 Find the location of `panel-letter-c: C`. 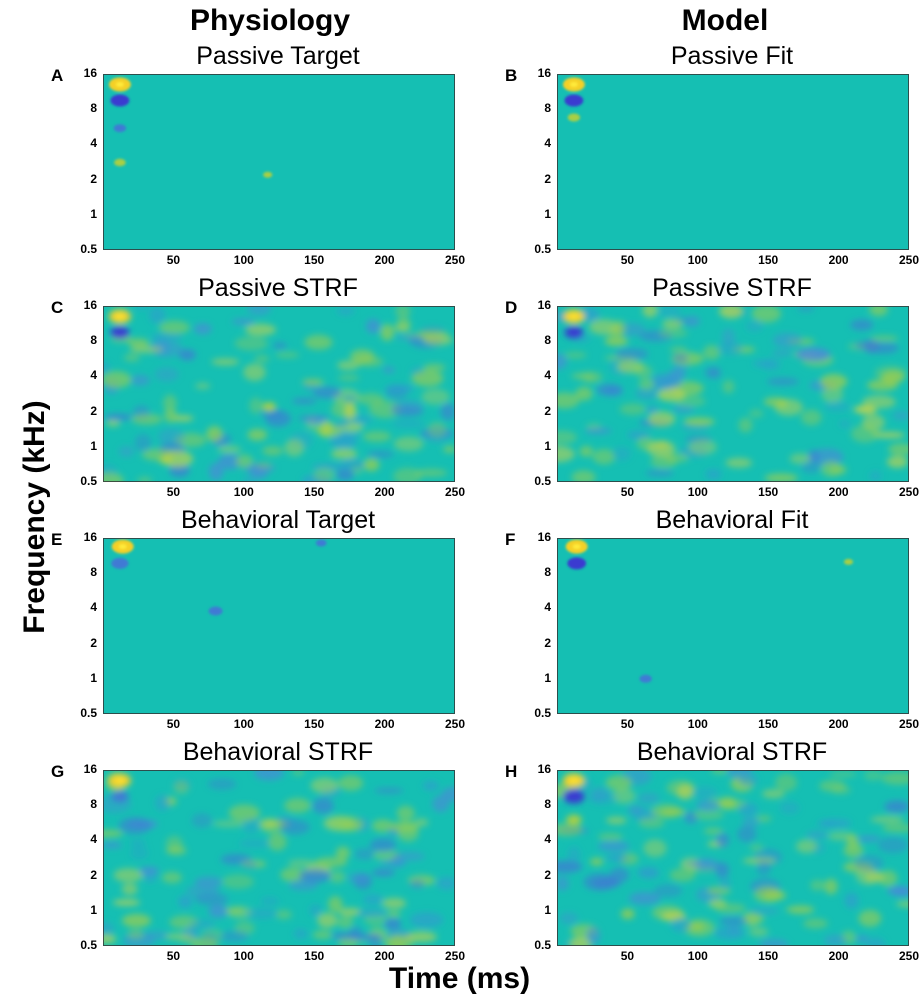

panel-letter-c: C is located at coordinates (57, 307).